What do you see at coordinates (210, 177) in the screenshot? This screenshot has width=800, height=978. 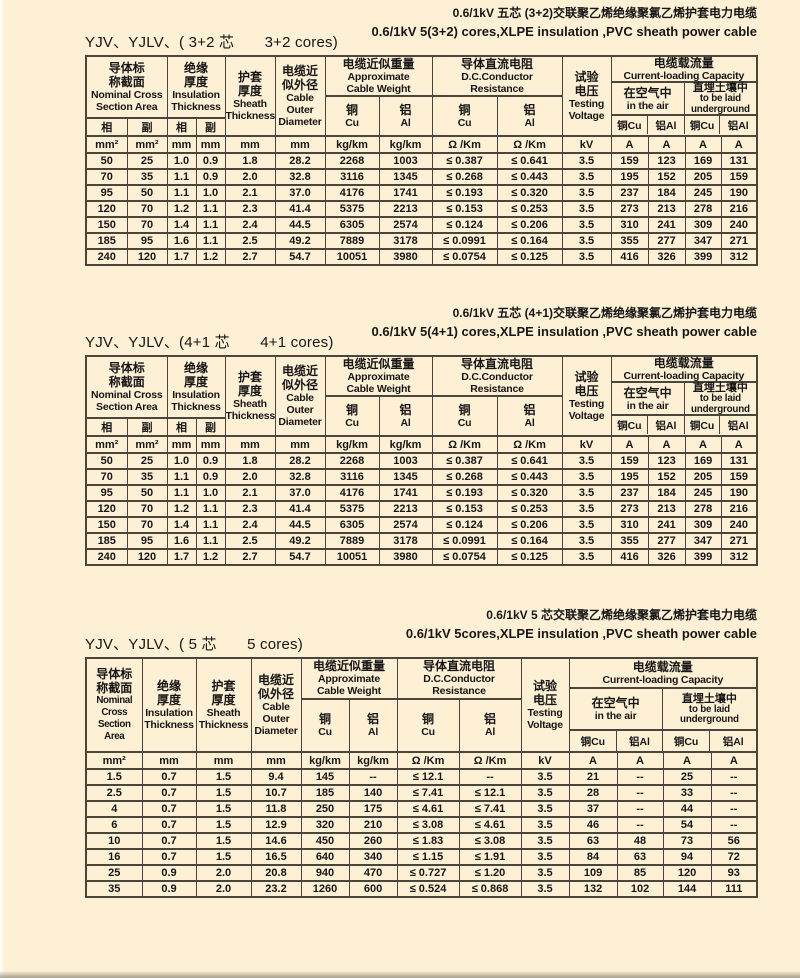 I see `data-cell: 0.9` at bounding box center [210, 177].